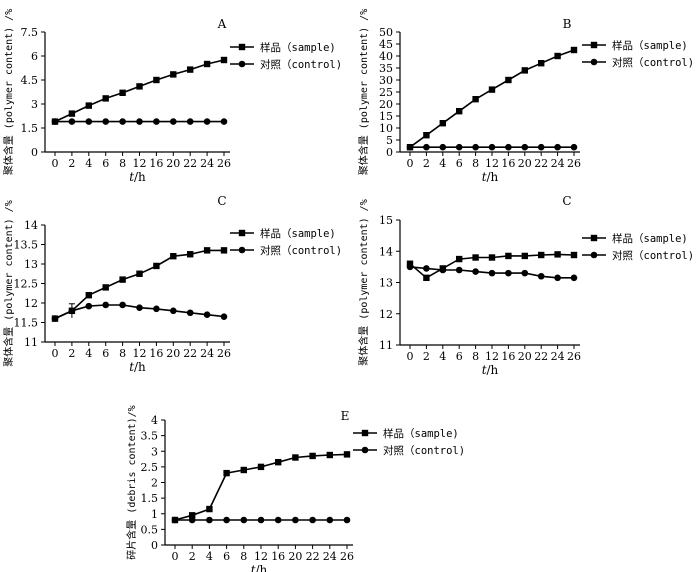 This screenshot has height=572, width=700. I want to click on y-tick-label: 2, so click(154, 483).